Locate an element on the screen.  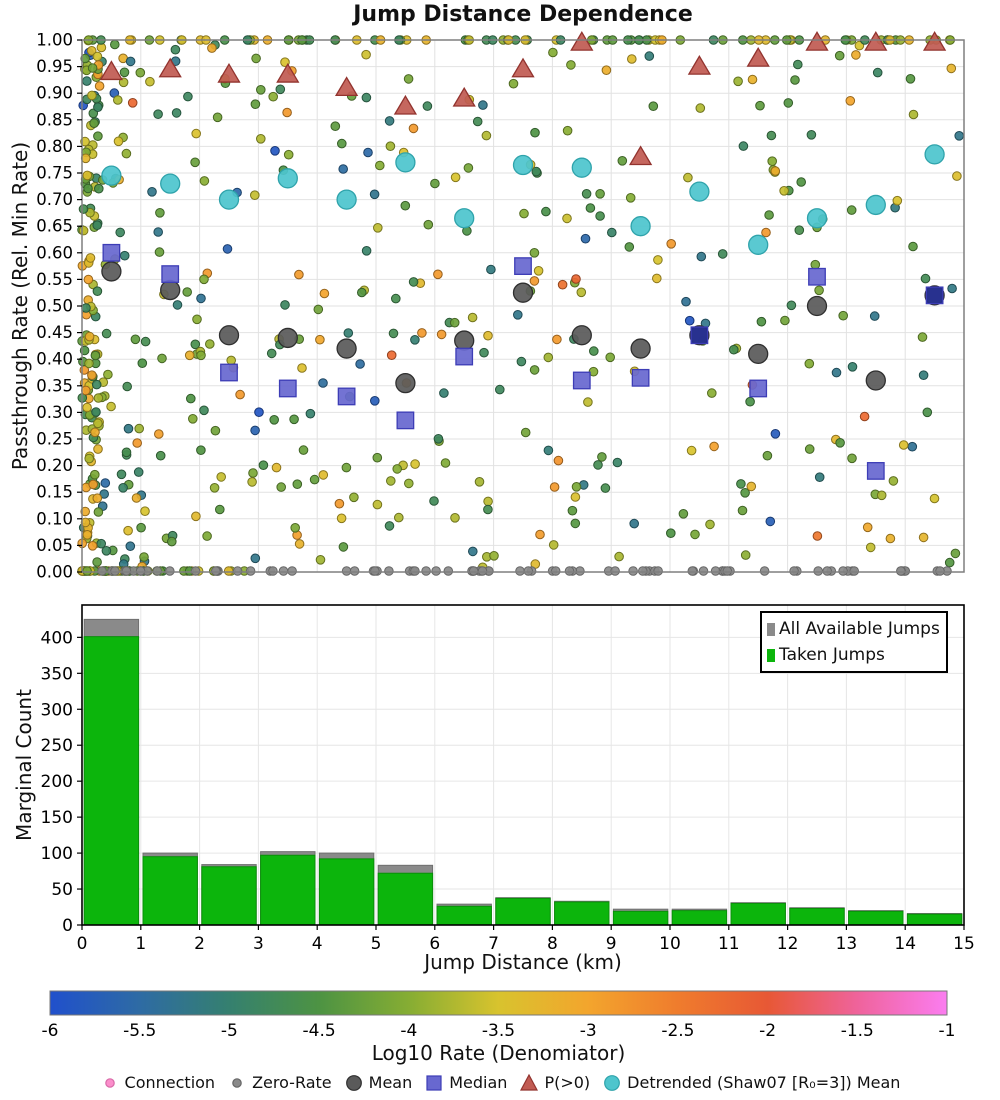
hist-legend-label: Taken Jumps is located at coordinates (832, 655).